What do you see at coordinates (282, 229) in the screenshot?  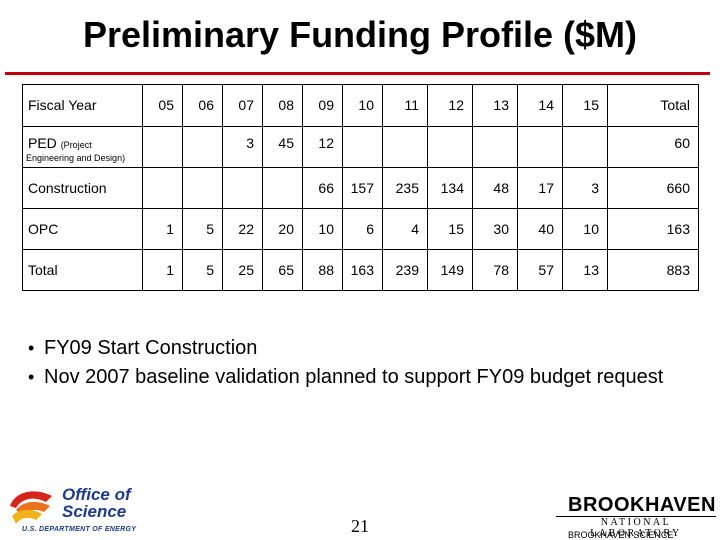 I see `table-cell: 20` at bounding box center [282, 229].